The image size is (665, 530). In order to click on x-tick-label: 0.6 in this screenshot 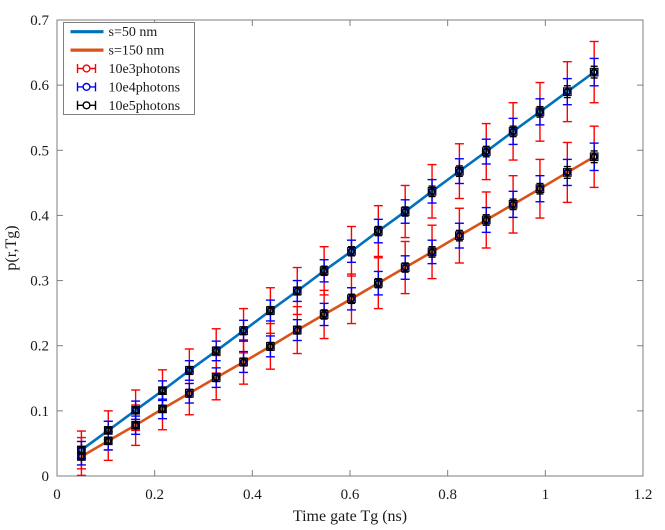, I will do `click(350, 495)`.